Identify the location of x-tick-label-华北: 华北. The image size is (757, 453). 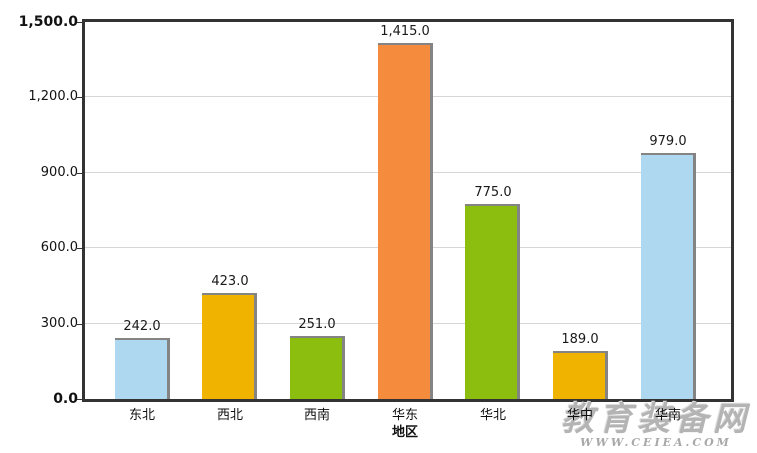
(492, 415).